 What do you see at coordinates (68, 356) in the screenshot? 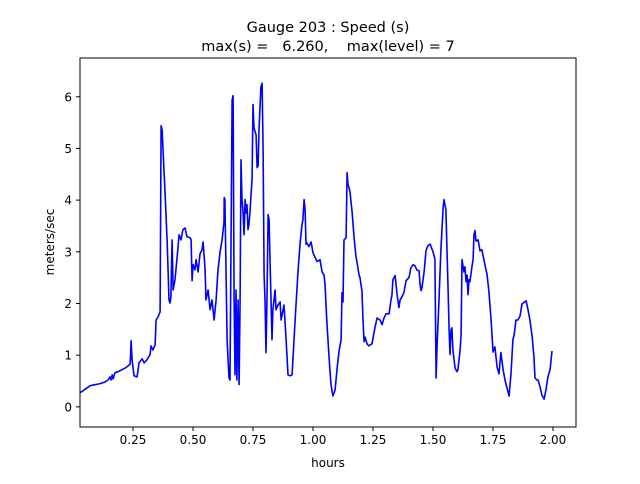
I see `y-tick-label: 1` at bounding box center [68, 356].